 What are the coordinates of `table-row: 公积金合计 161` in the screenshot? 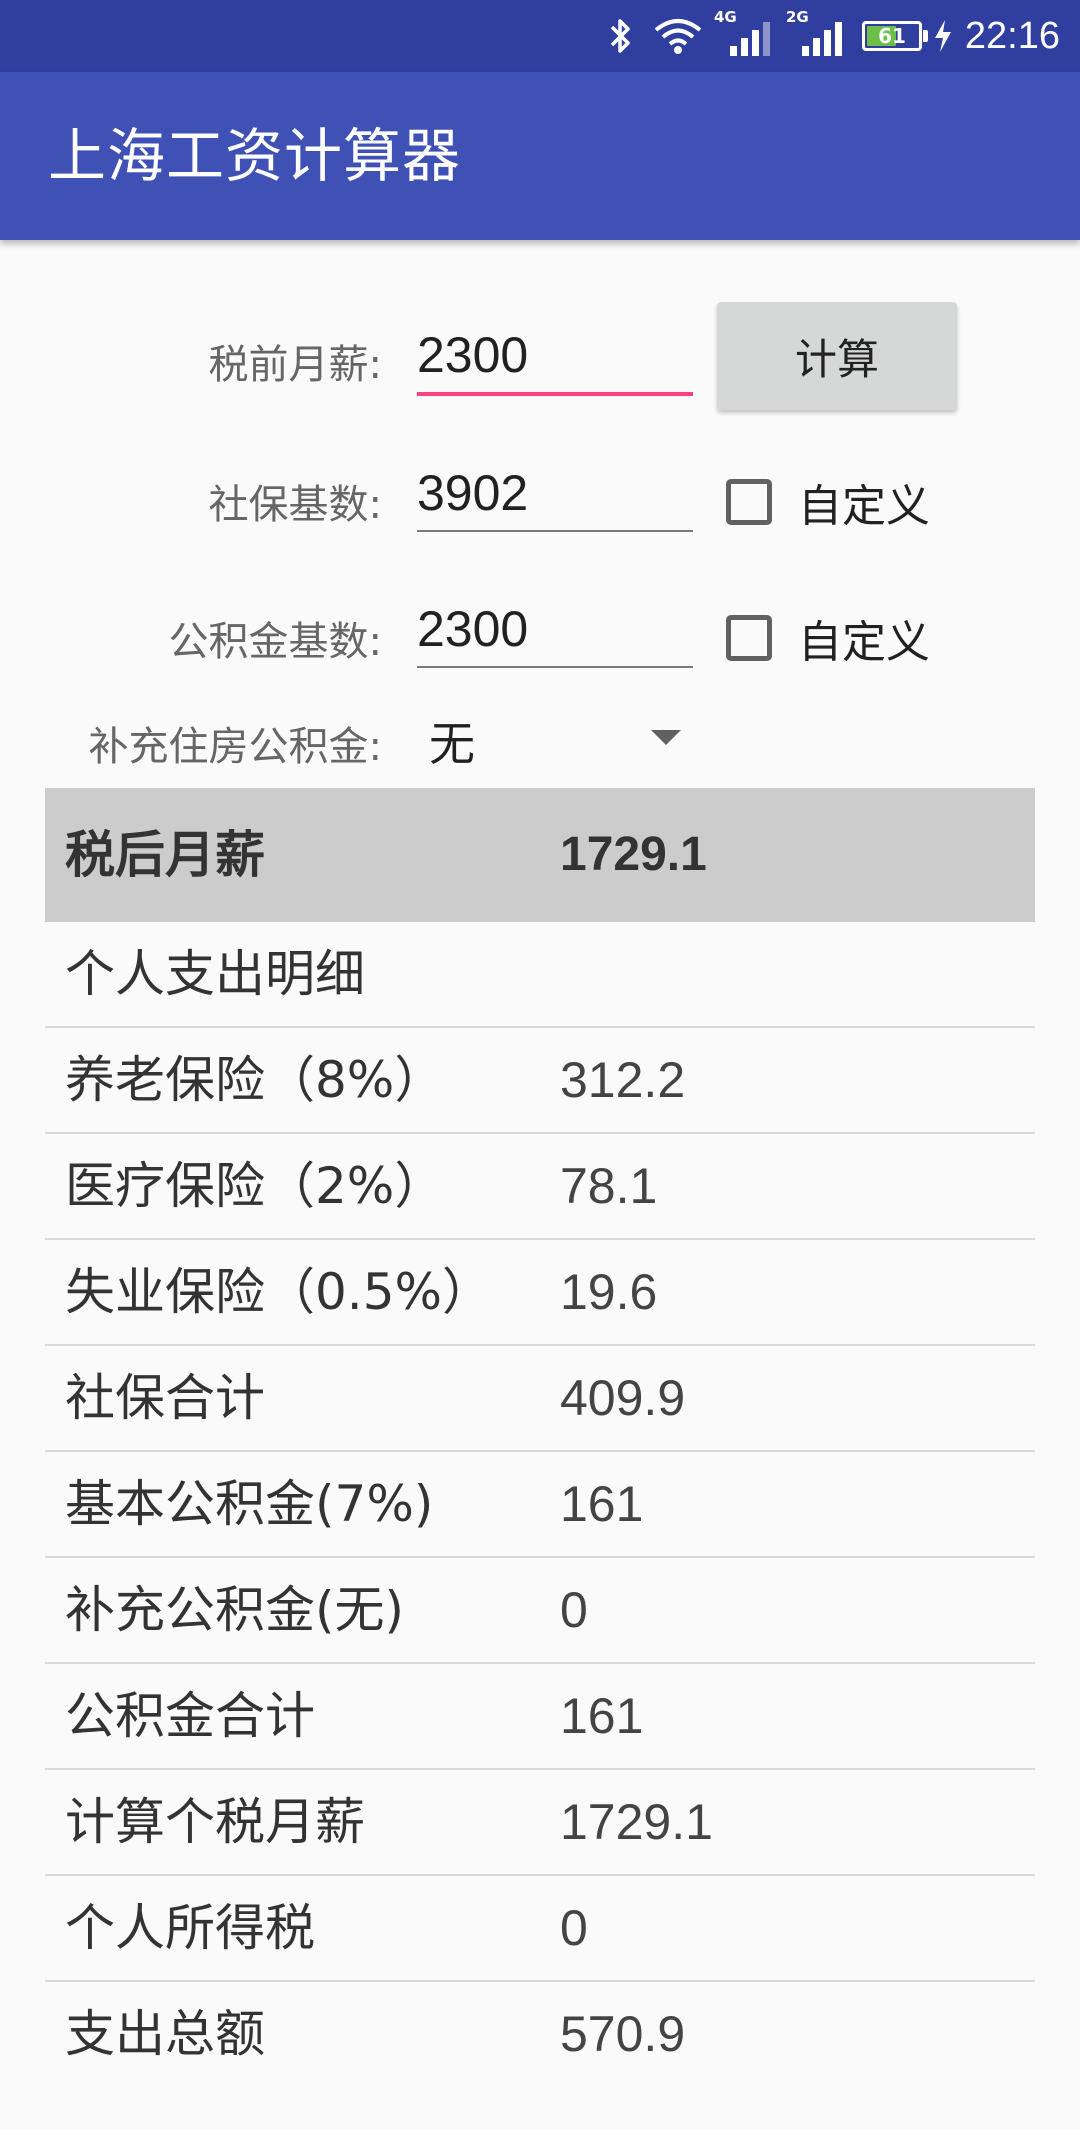 It's located at (540, 1717).